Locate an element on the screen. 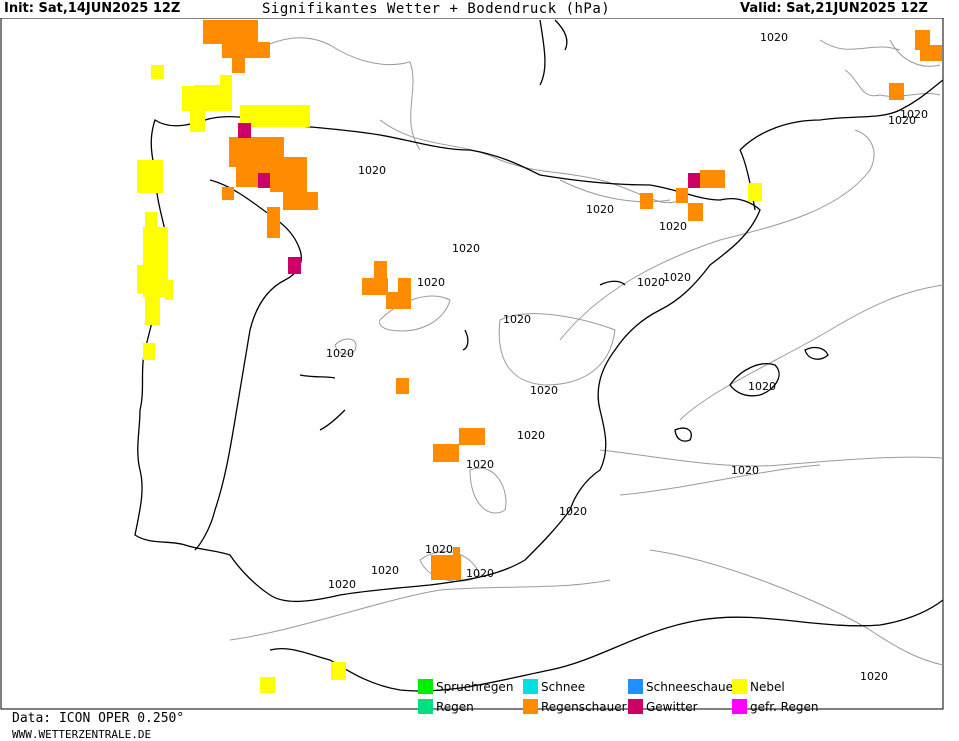 This screenshot has width=959, height=741. legend-item-regenschauer: Regenschauer is located at coordinates (575, 706).